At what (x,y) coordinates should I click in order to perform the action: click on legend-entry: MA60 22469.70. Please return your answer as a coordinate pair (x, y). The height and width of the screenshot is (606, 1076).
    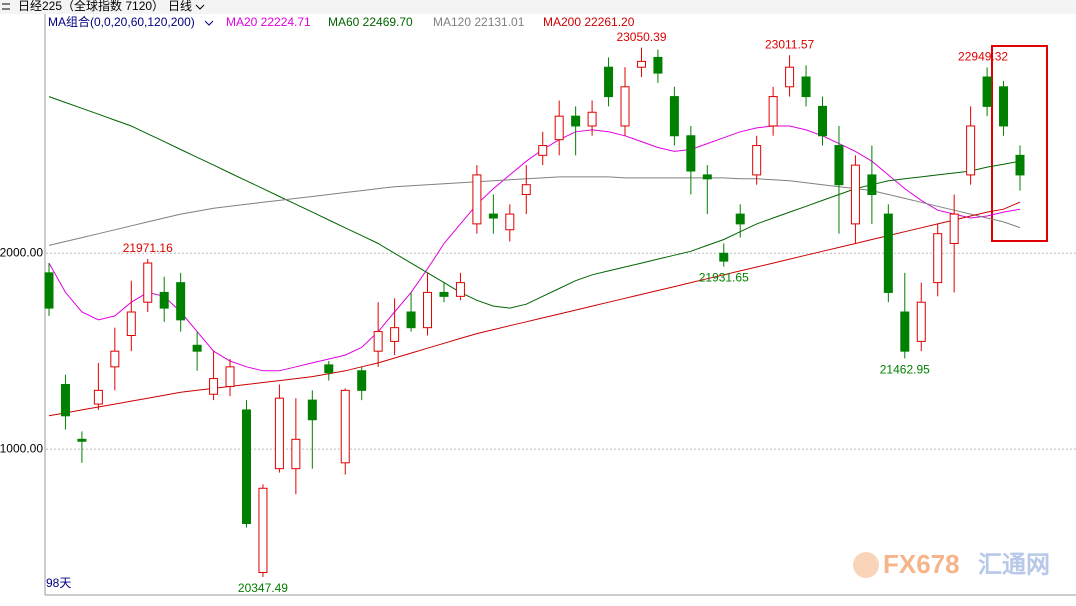
    Looking at the image, I should click on (370, 22).